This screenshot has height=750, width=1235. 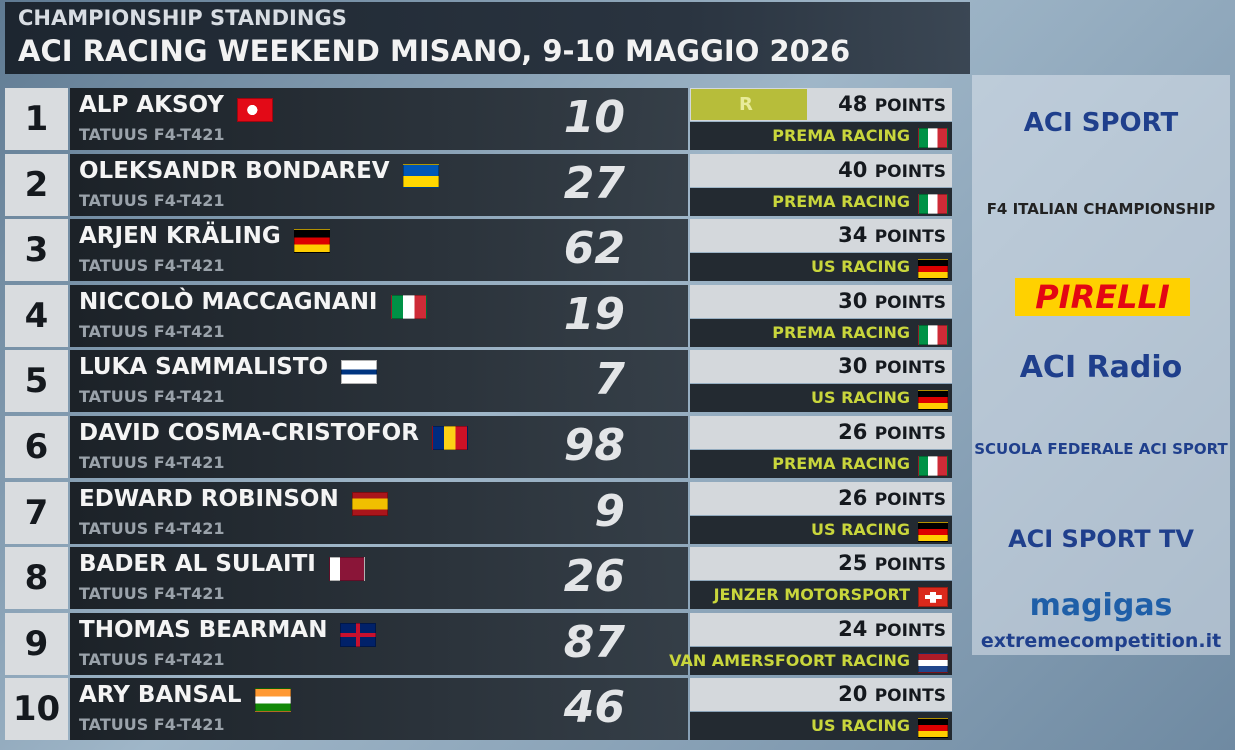 I want to click on sponsor-logo: ACI SPORT, so click(x=1101, y=123).